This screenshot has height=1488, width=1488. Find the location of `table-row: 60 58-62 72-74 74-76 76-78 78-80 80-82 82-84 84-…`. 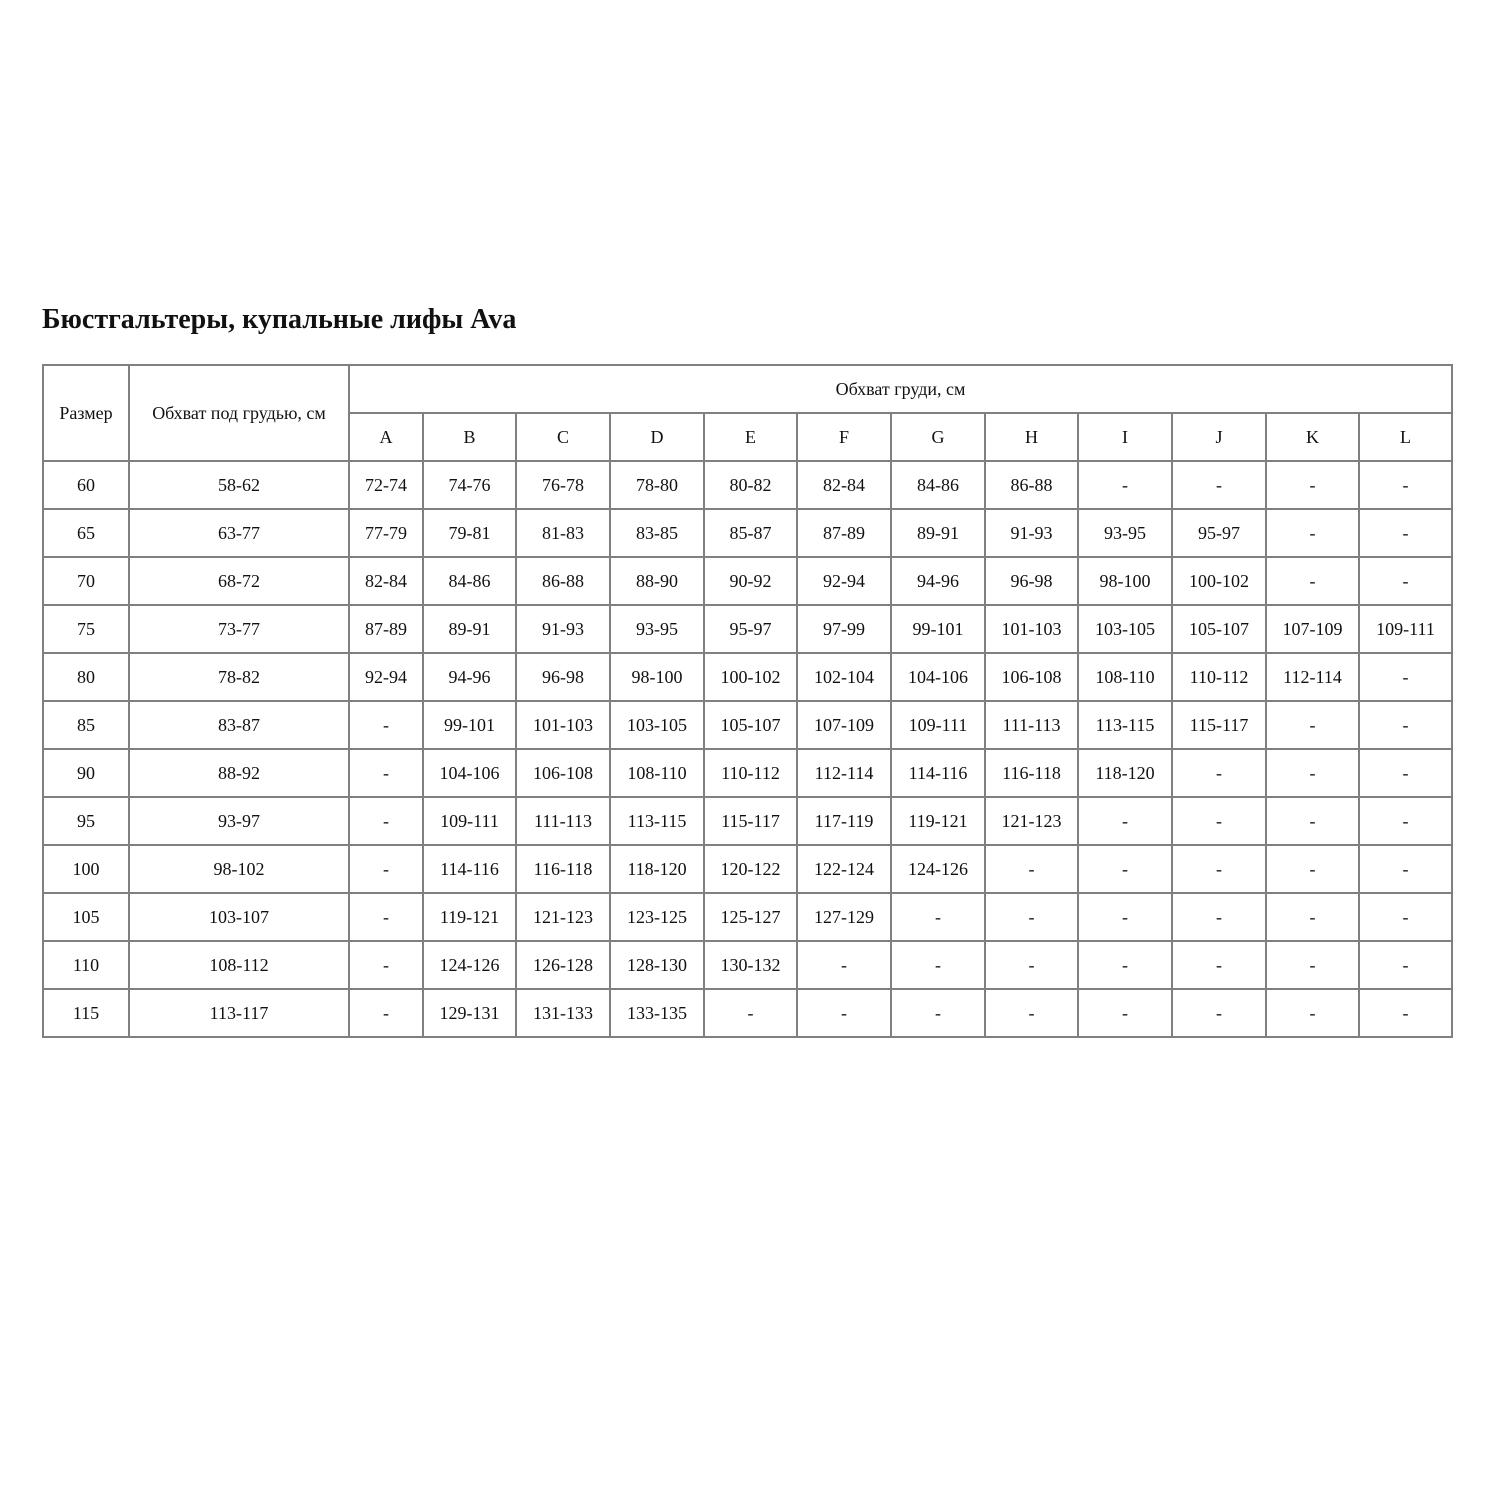

table-row: 60 58-62 72-74 74-76 76-78 78-80 80-82 82-84 84-… is located at coordinates (747, 485).